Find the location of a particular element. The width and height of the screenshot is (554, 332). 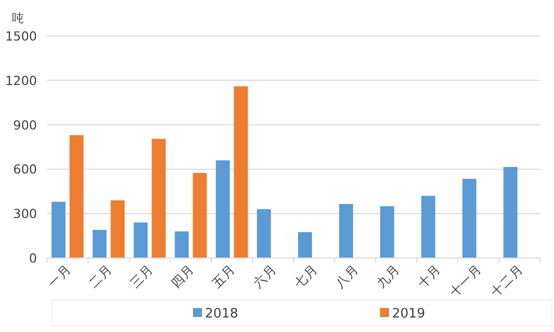

x-tick-label: 三月 is located at coordinates (141, 276).